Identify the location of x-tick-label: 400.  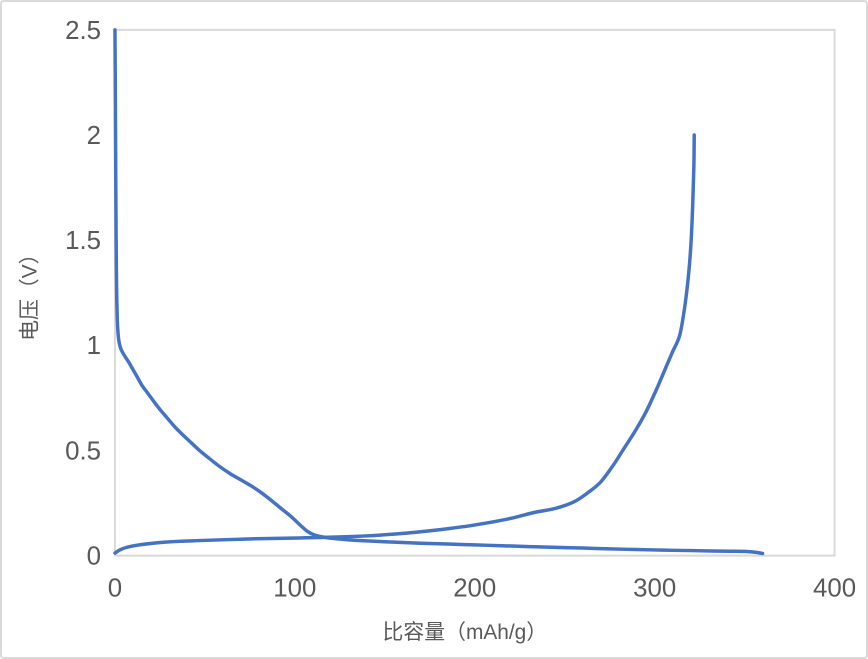
(834, 588).